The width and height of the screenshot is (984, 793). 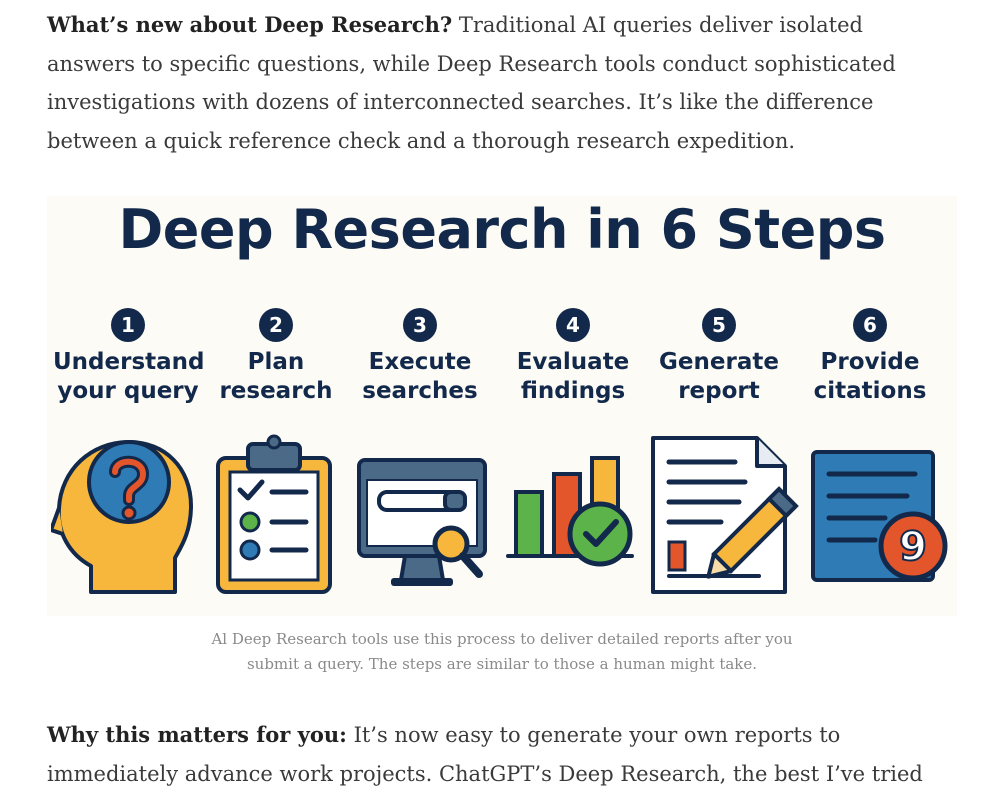 I want to click on closing-lead: Why this matters for you:, so click(x=197, y=734).